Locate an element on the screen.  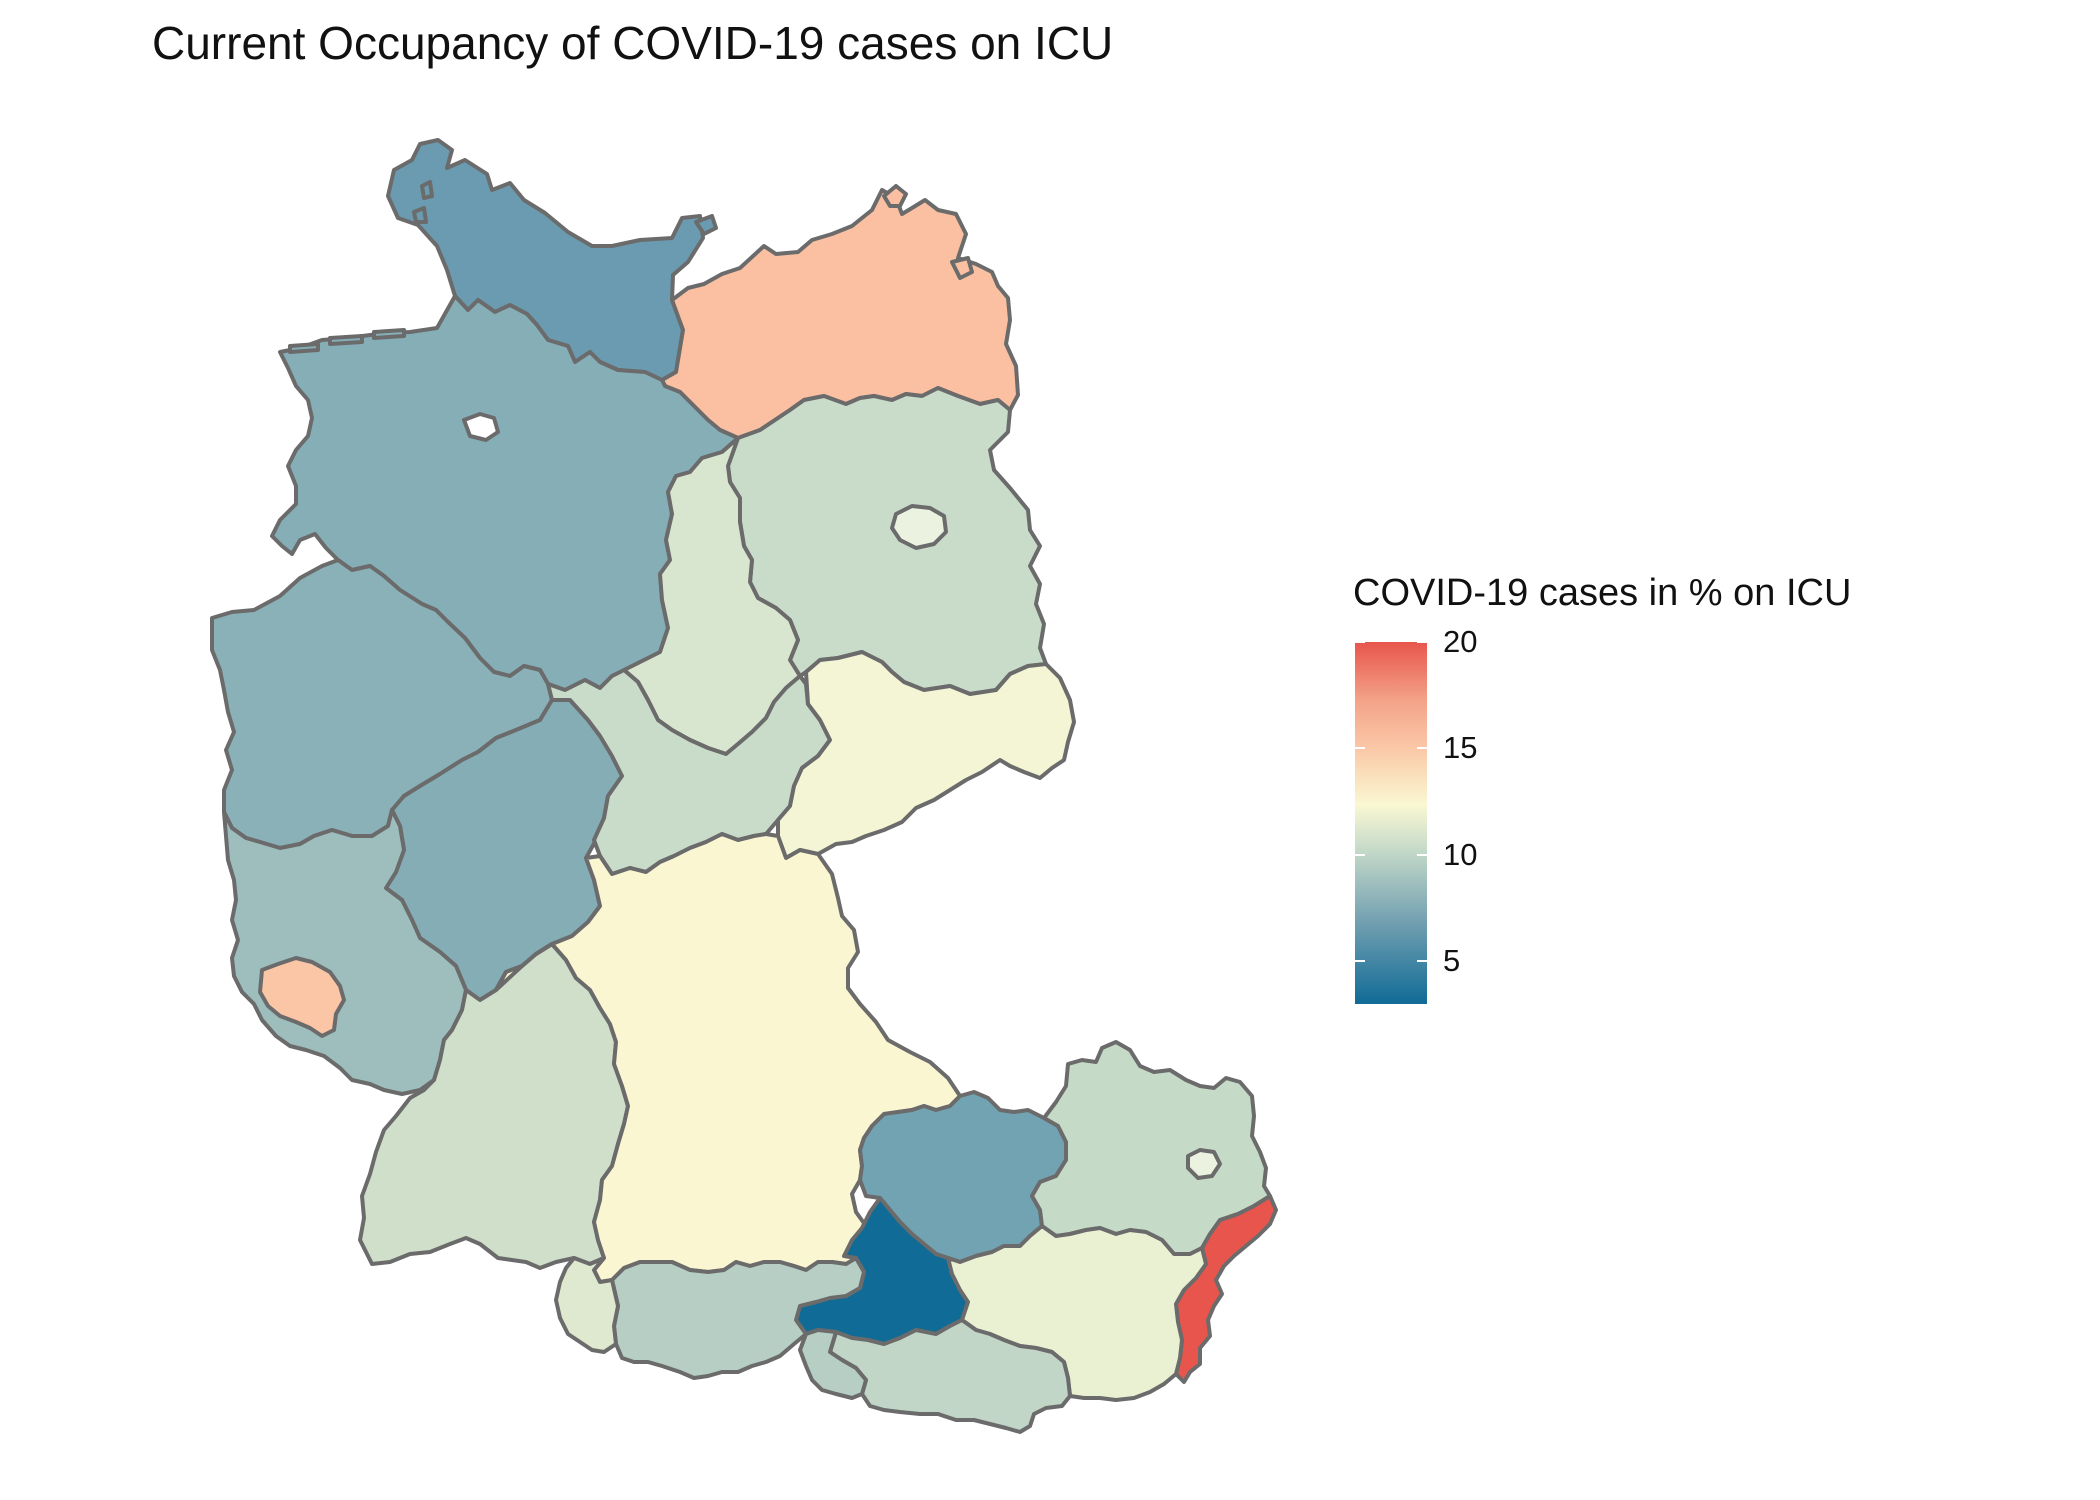
legend-colorbar is located at coordinates (1391, 823).